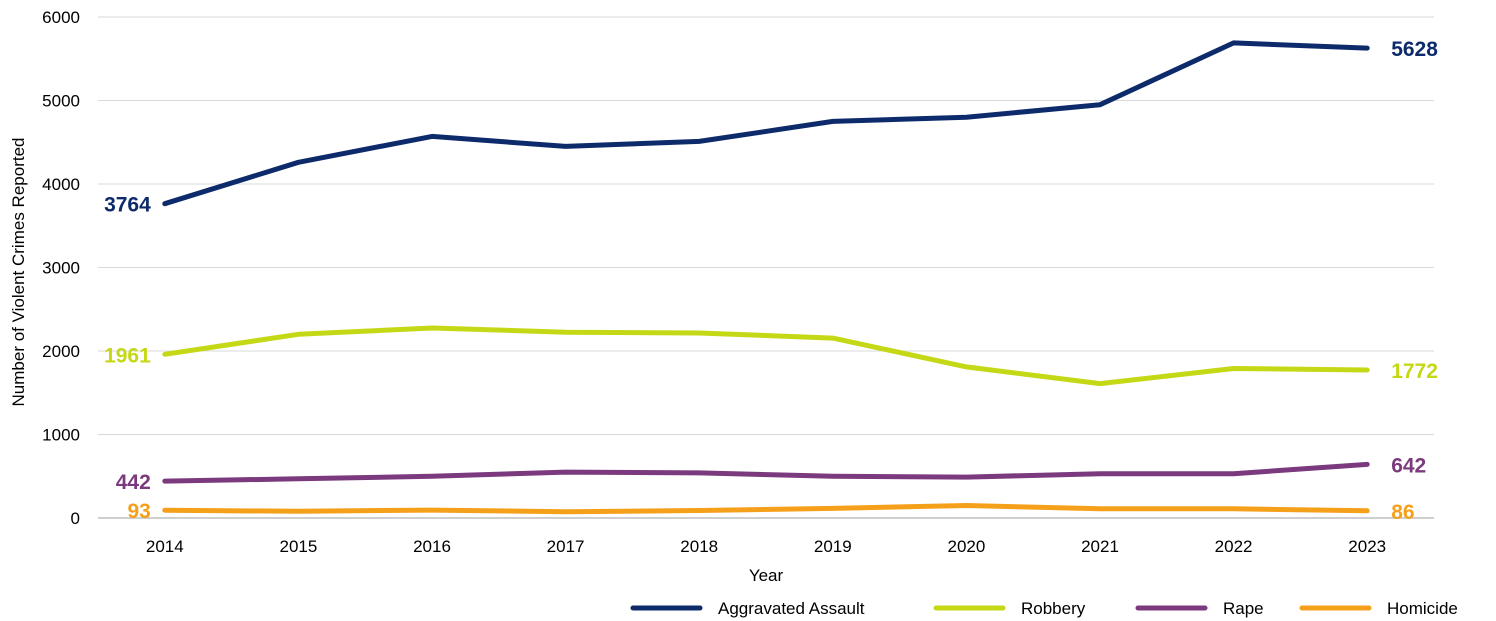  I want to click on legend-item-aggravated-assault: Aggravated Assault, so click(747, 608).